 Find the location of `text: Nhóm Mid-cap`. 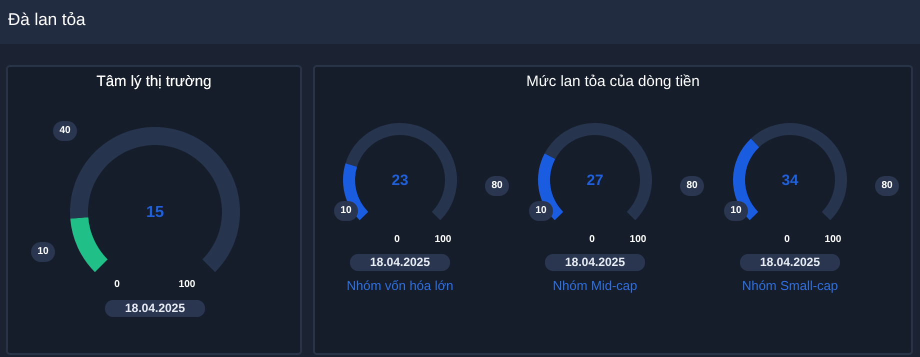

text: Nhóm Mid-cap is located at coordinates (595, 285).